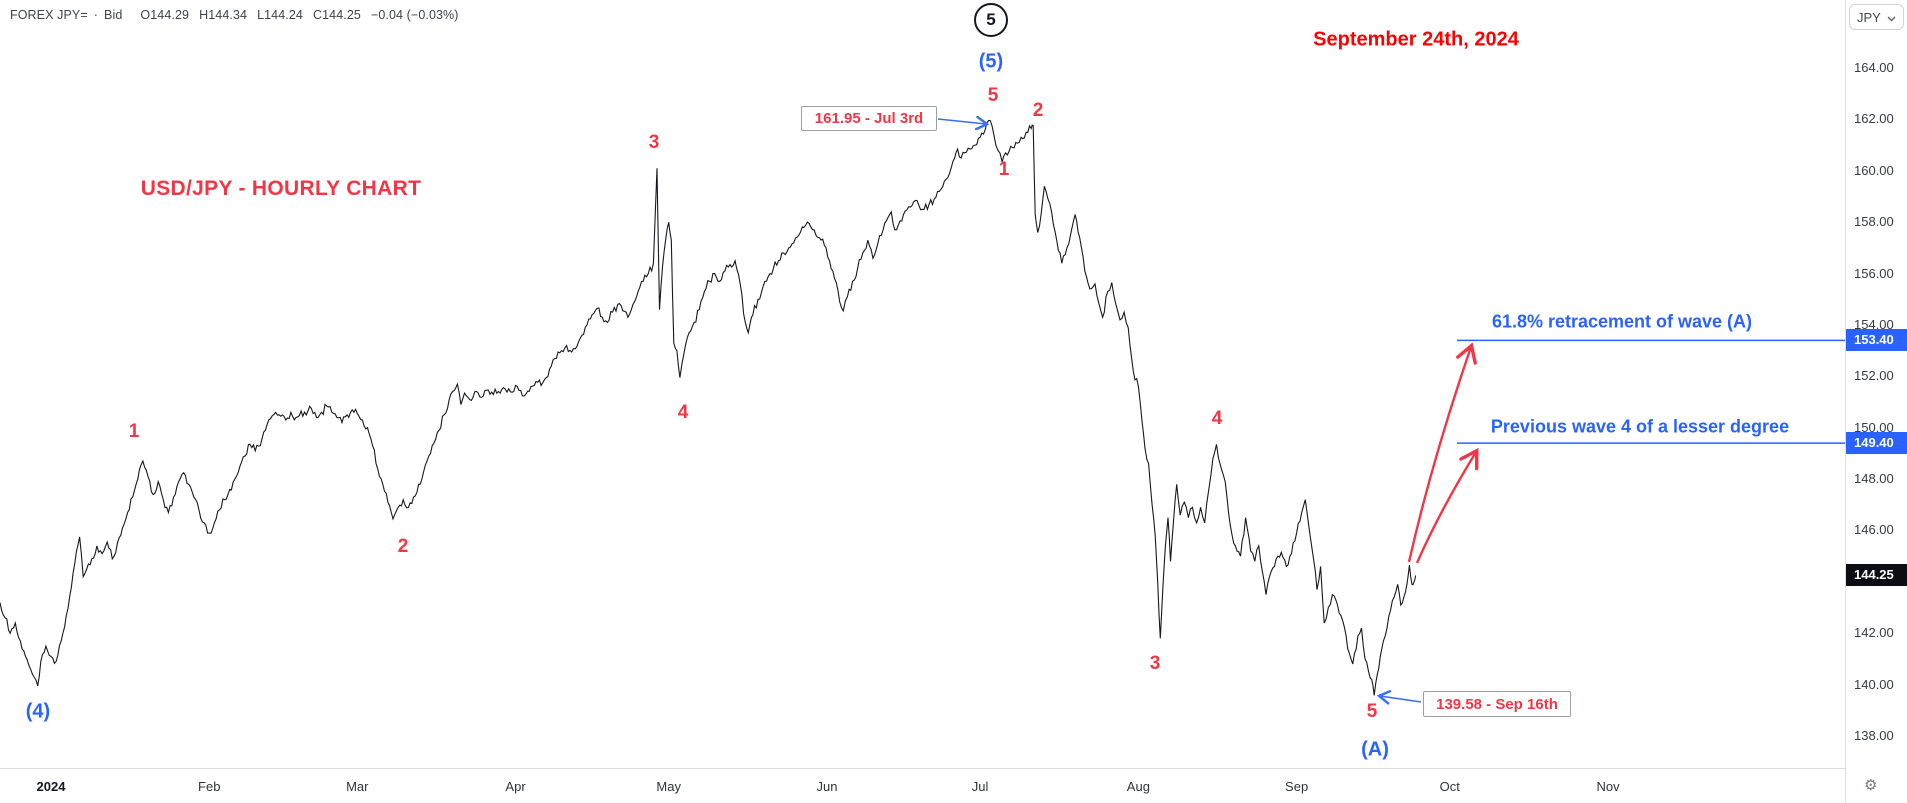 Image resolution: width=1907 pixels, height=803 pixels. I want to click on time-tick-label: Feb, so click(209, 786).